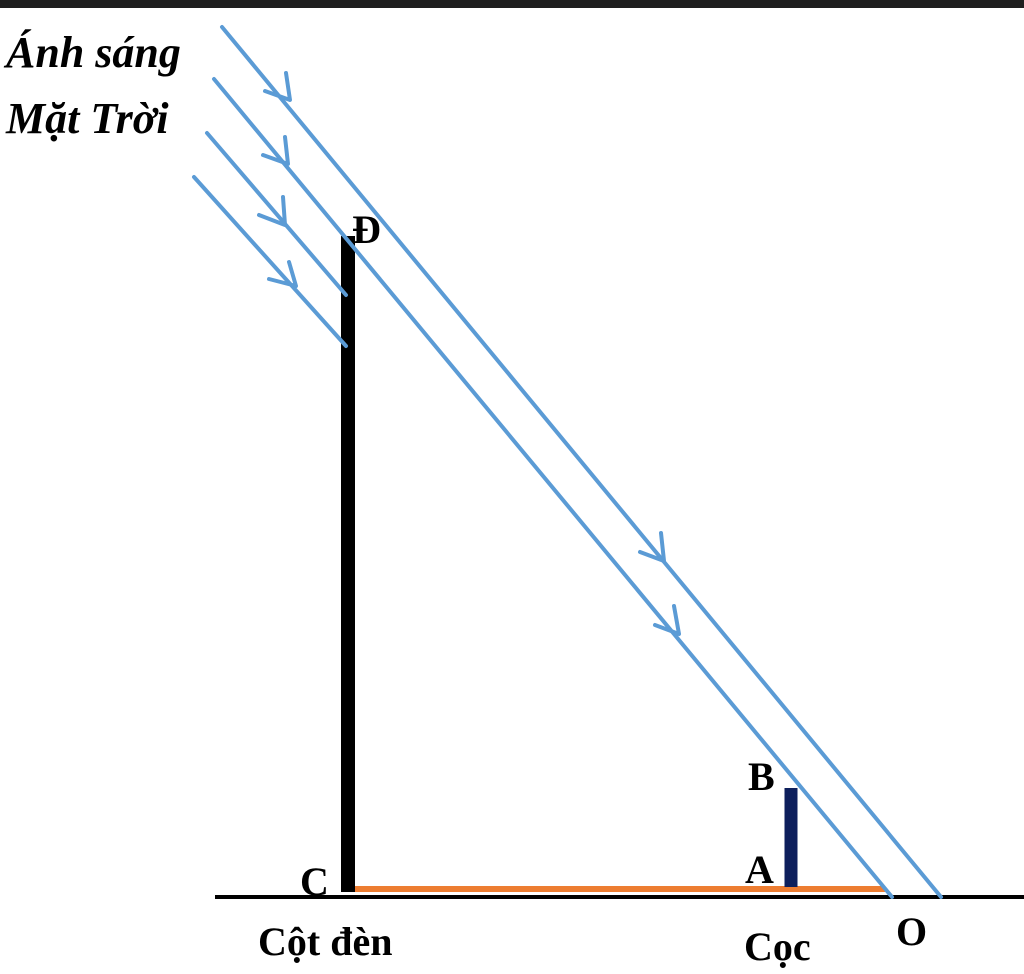  What do you see at coordinates (87, 118) in the screenshot?
I see `title-line-2: Mặt Trời` at bounding box center [87, 118].